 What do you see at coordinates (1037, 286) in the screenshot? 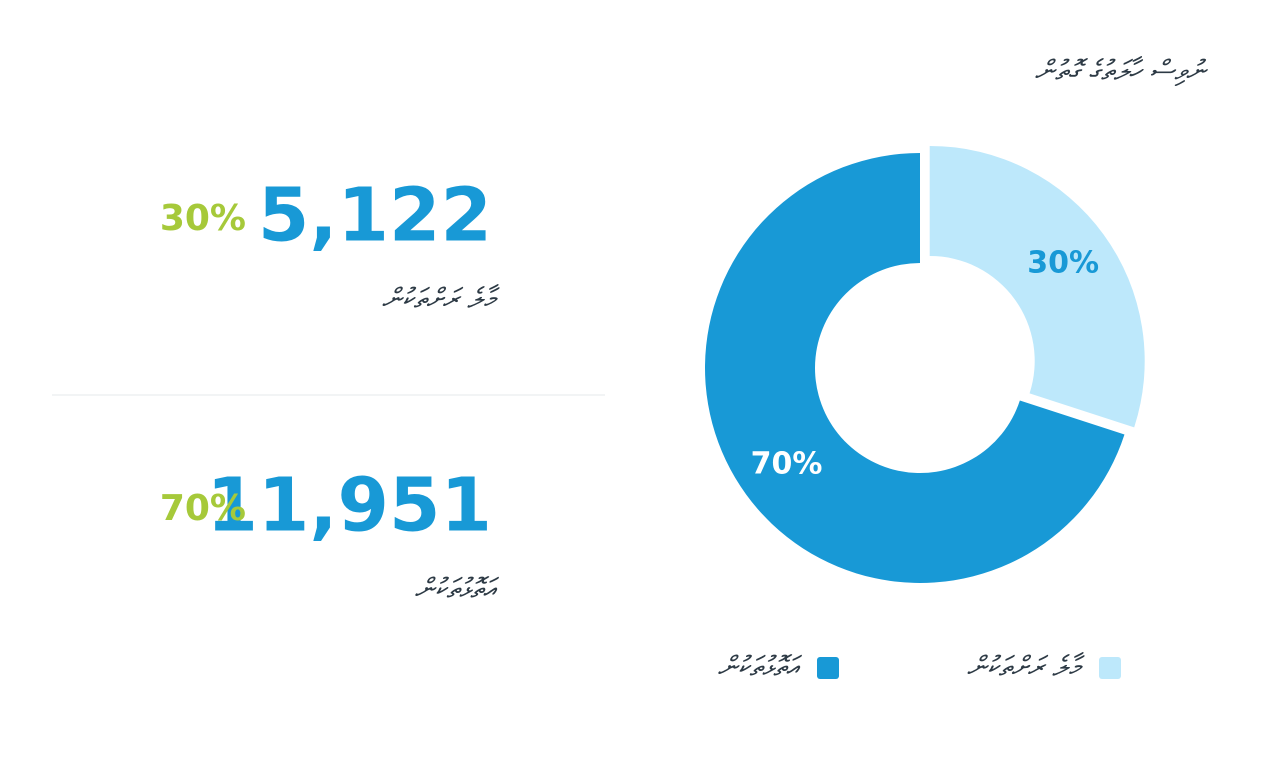
I see `donut-segment` at bounding box center [1037, 286].